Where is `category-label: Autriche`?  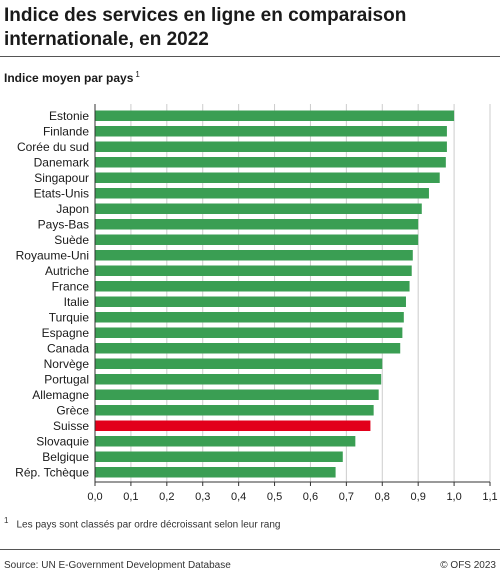 category-label: Autriche is located at coordinates (67, 271).